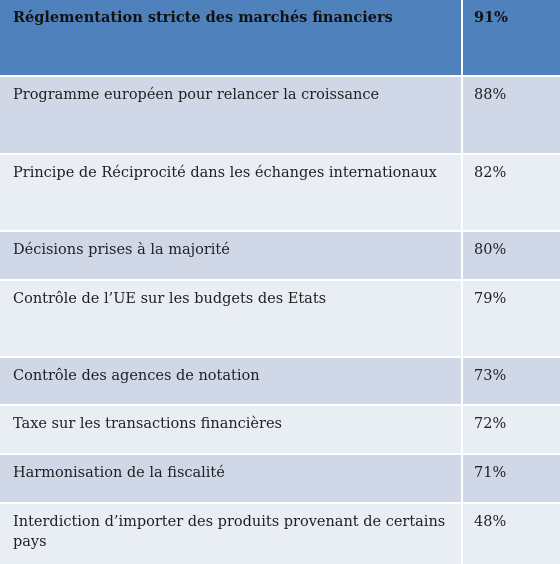 The image size is (560, 564). Describe the element at coordinates (231, 430) in the screenshot. I see `row-label: Taxe sur les transactions financières` at that location.